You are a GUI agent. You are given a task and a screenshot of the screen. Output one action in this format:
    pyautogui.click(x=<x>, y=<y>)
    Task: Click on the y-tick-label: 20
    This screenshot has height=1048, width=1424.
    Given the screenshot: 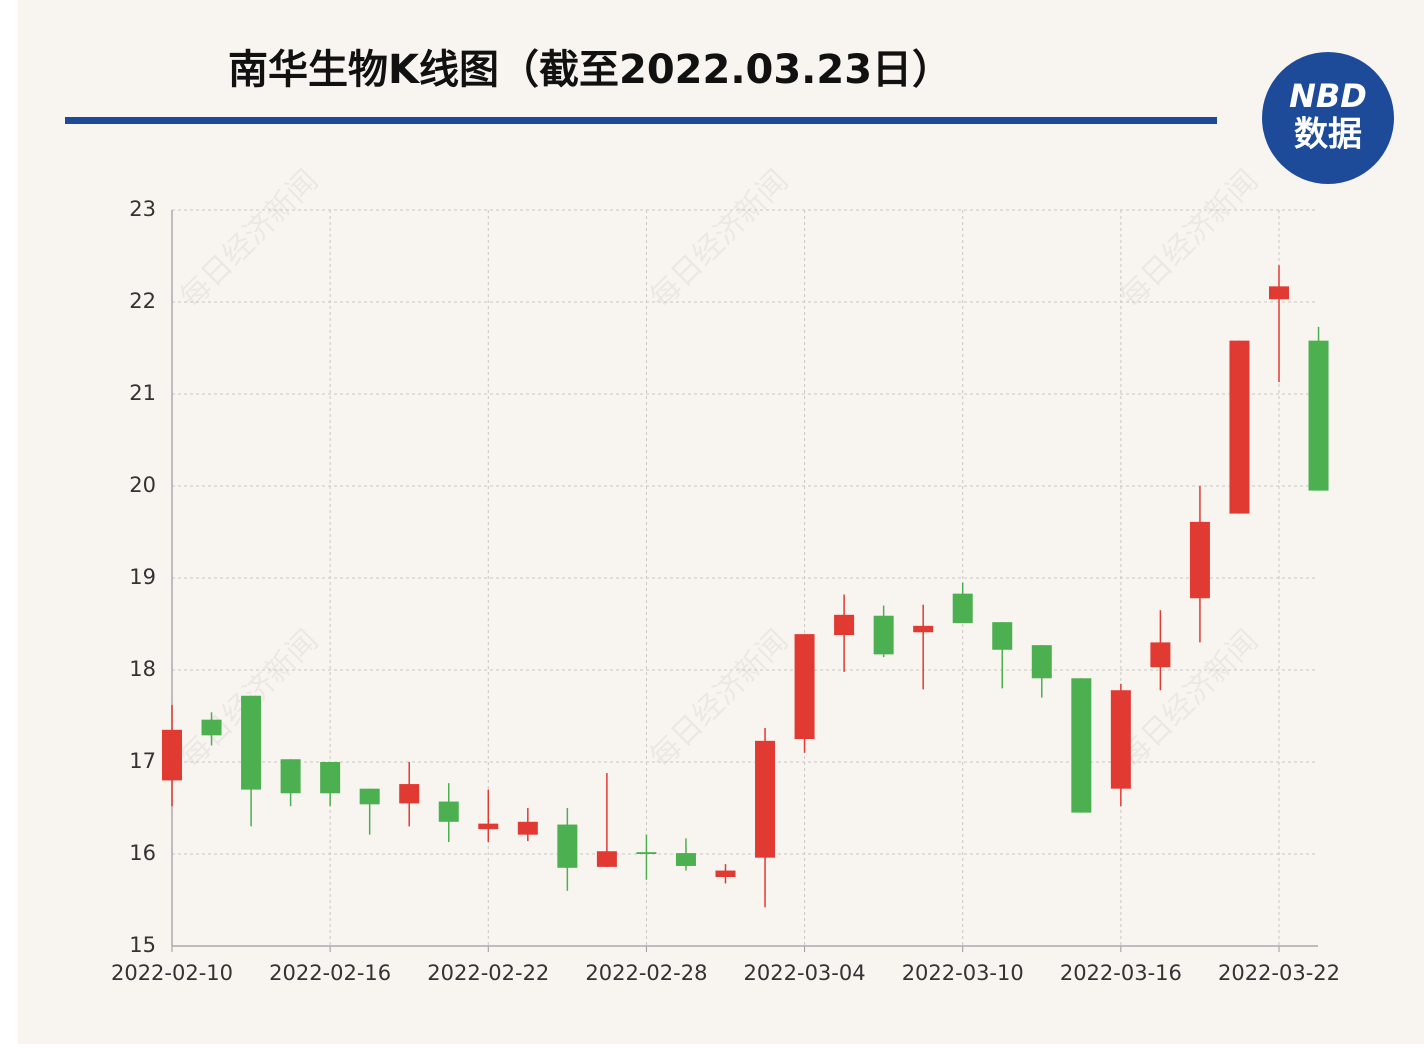 What is the action you would take?
    pyautogui.click(x=142, y=485)
    